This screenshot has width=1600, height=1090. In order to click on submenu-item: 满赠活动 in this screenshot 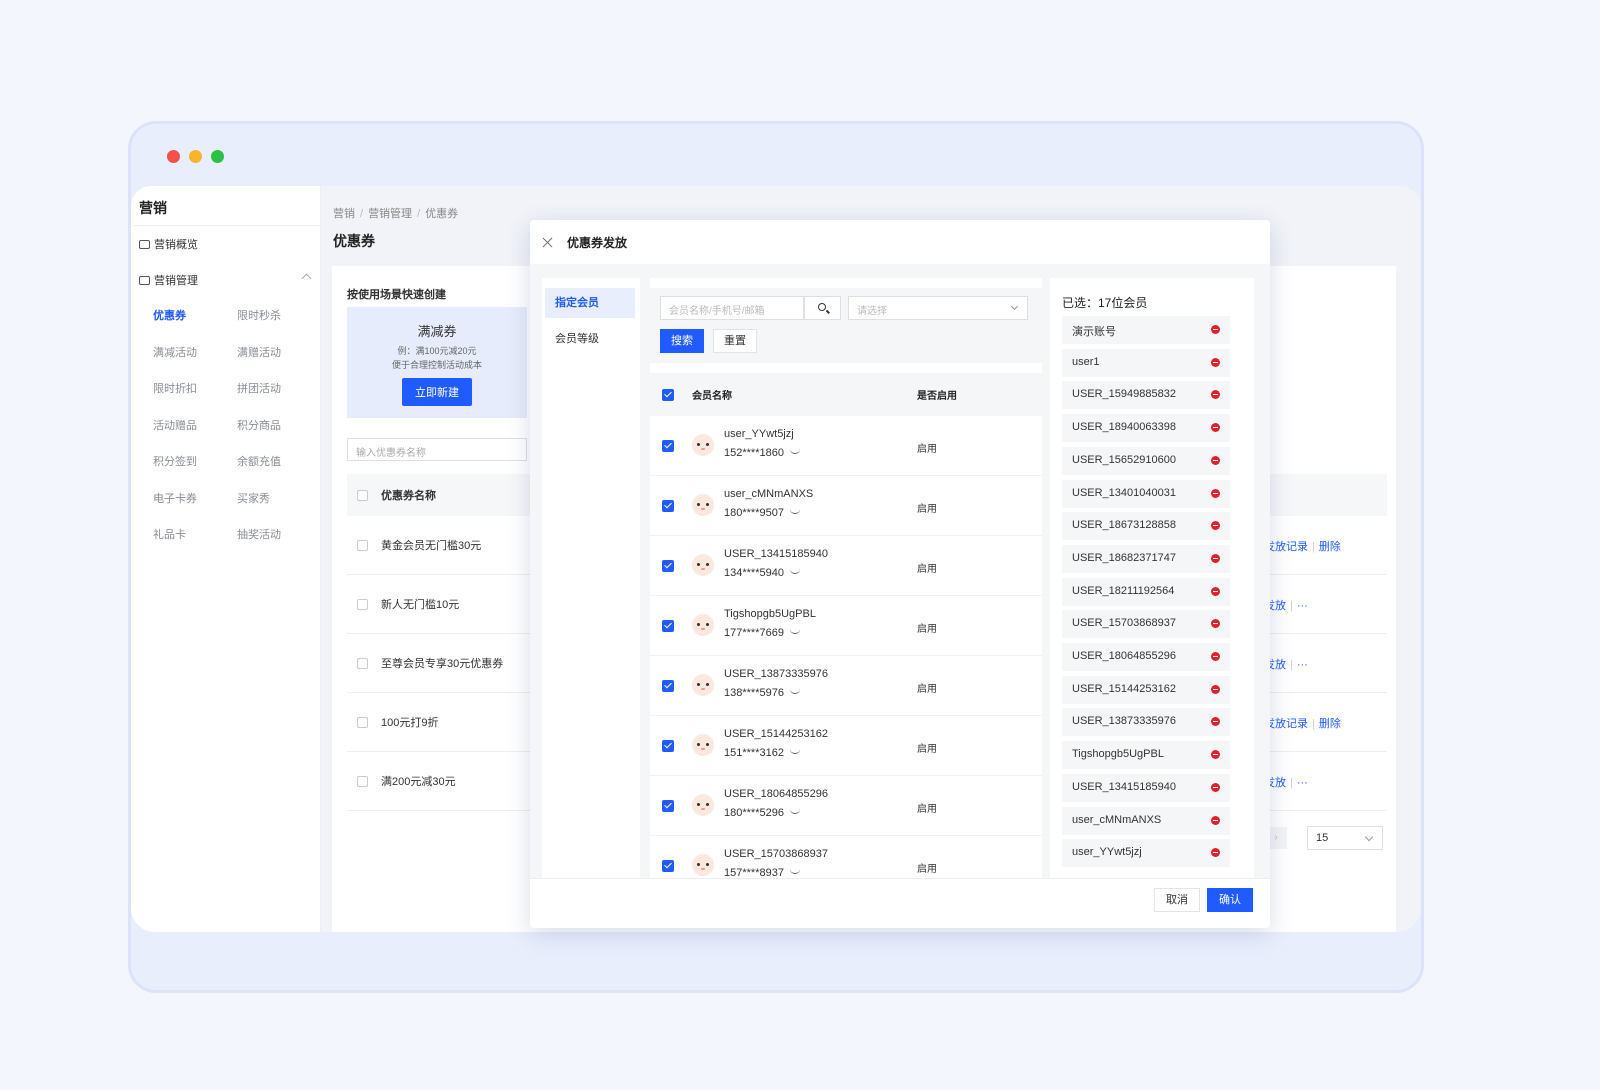, I will do `click(259, 352)`.